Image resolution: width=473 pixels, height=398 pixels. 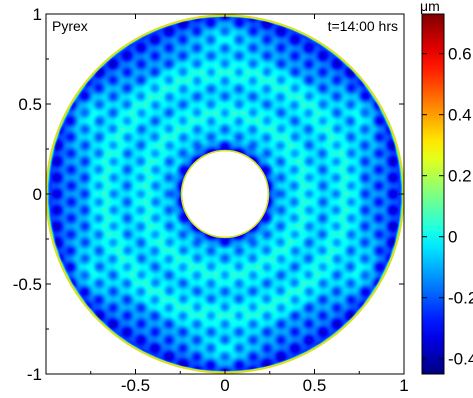 What do you see at coordinates (460, 54) in the screenshot?
I see `colorbar-tick-label: 0.6` at bounding box center [460, 54].